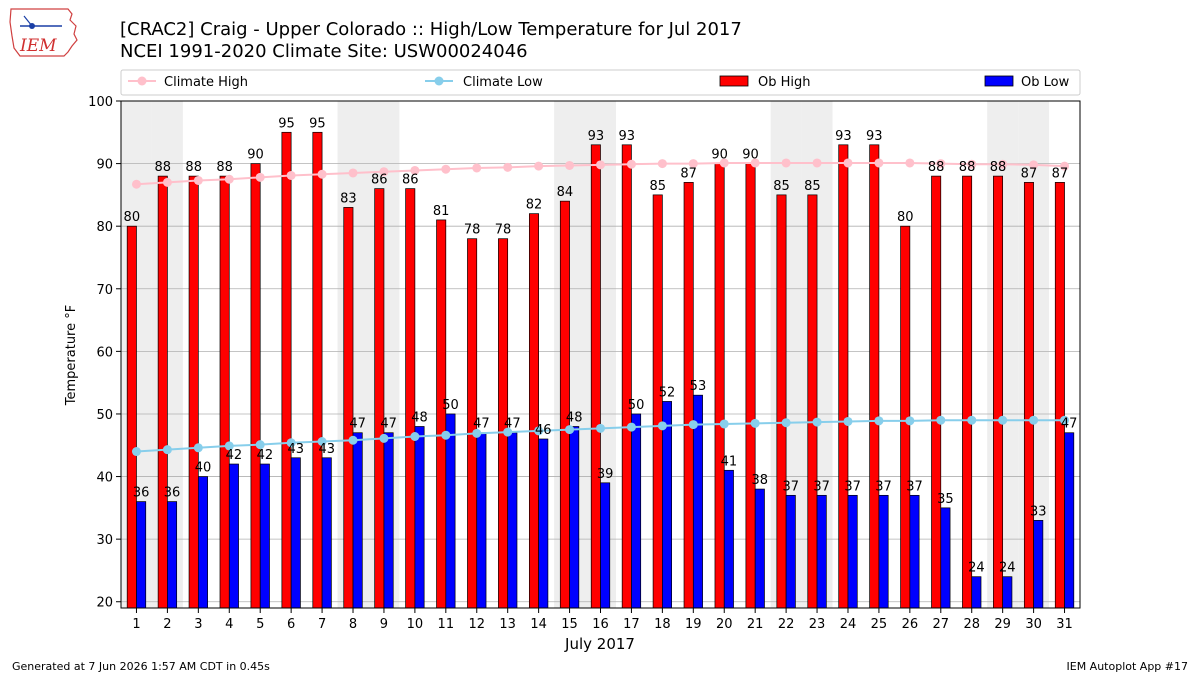 Image resolution: width=1200 pixels, height=675 pixels. Describe the element at coordinates (760, 480) in the screenshot. I see `ob-low-label-day-21: 38` at that location.